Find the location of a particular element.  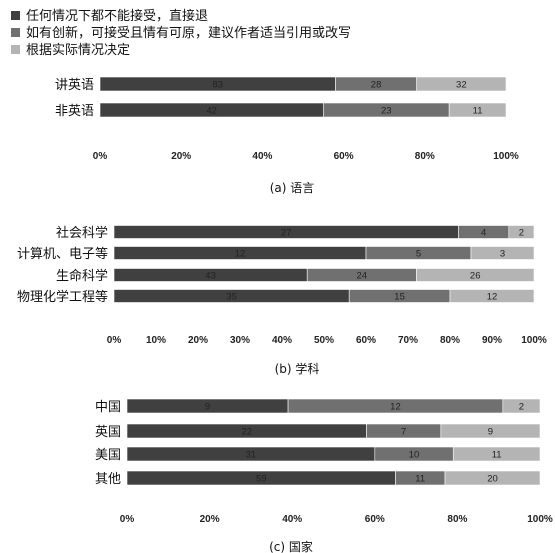

category-label: 英国 is located at coordinates (108, 432).